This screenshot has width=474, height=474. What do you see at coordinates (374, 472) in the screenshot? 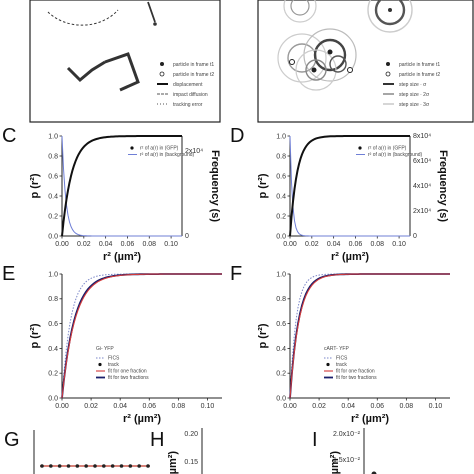
I see `panel-i-point` at bounding box center [374, 472].